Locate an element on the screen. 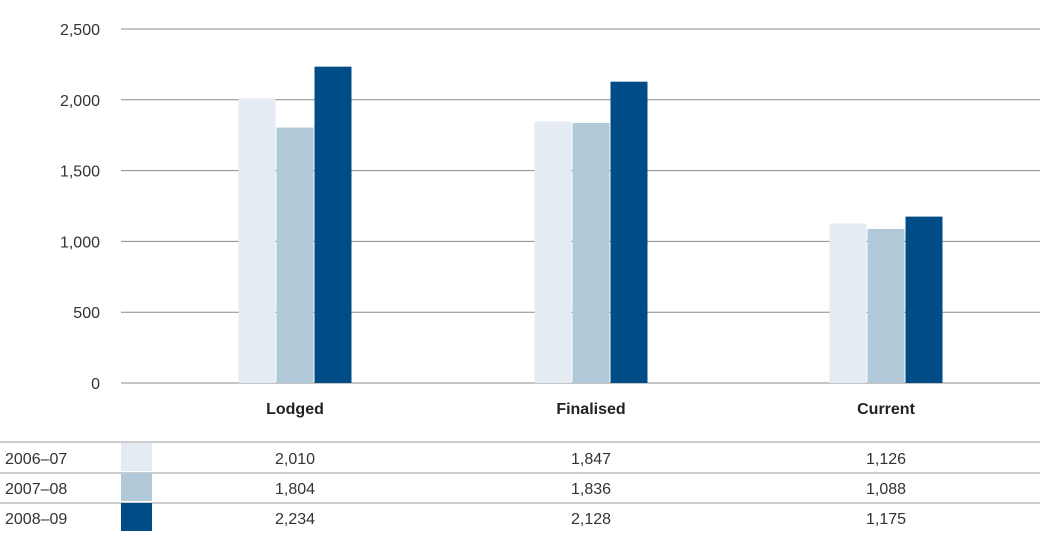  category-label: Current is located at coordinates (886, 409).